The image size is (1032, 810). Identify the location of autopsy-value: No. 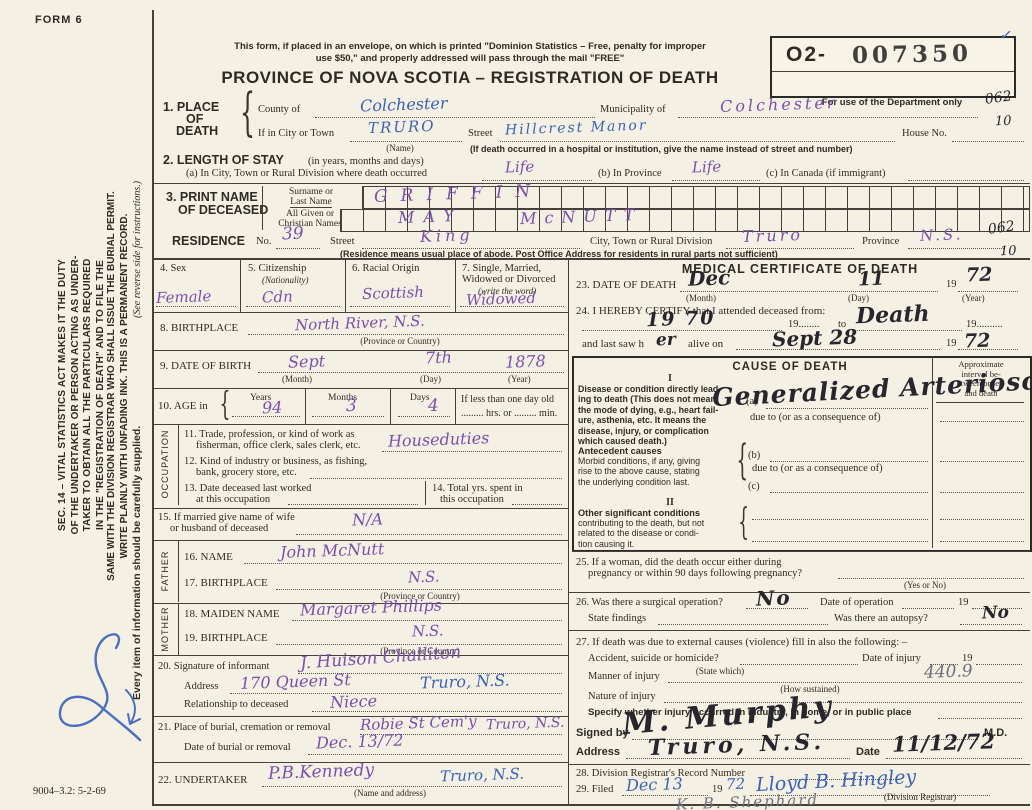
(995, 613).